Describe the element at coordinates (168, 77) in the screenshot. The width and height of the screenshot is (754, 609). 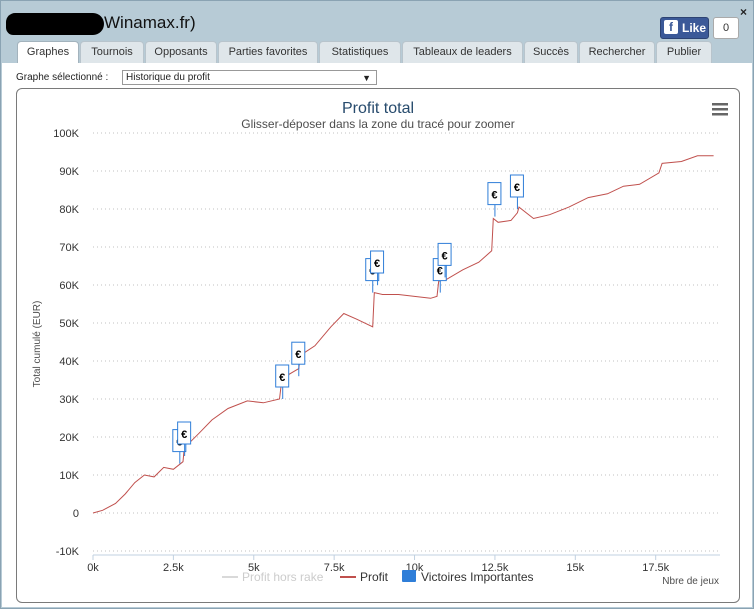
I see `graph-selector-value: Historique du profit` at that location.